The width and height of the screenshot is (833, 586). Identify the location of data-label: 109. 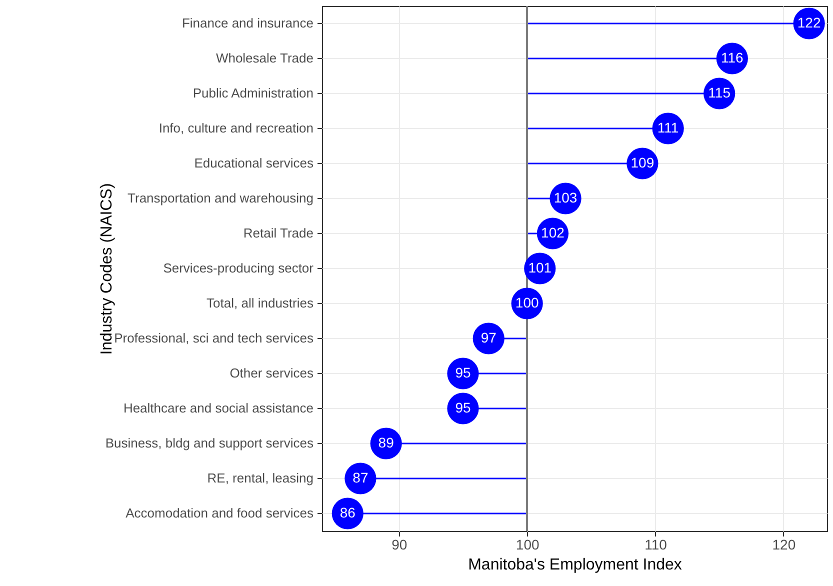
(642, 162).